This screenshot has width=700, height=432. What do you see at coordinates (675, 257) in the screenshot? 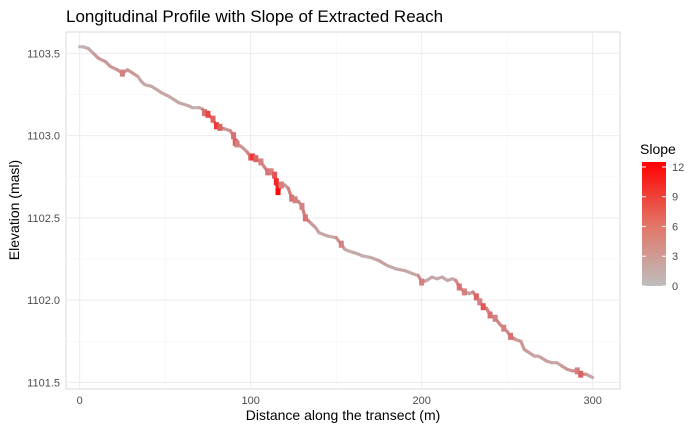
I see `legend-tick-label: 3` at bounding box center [675, 257].